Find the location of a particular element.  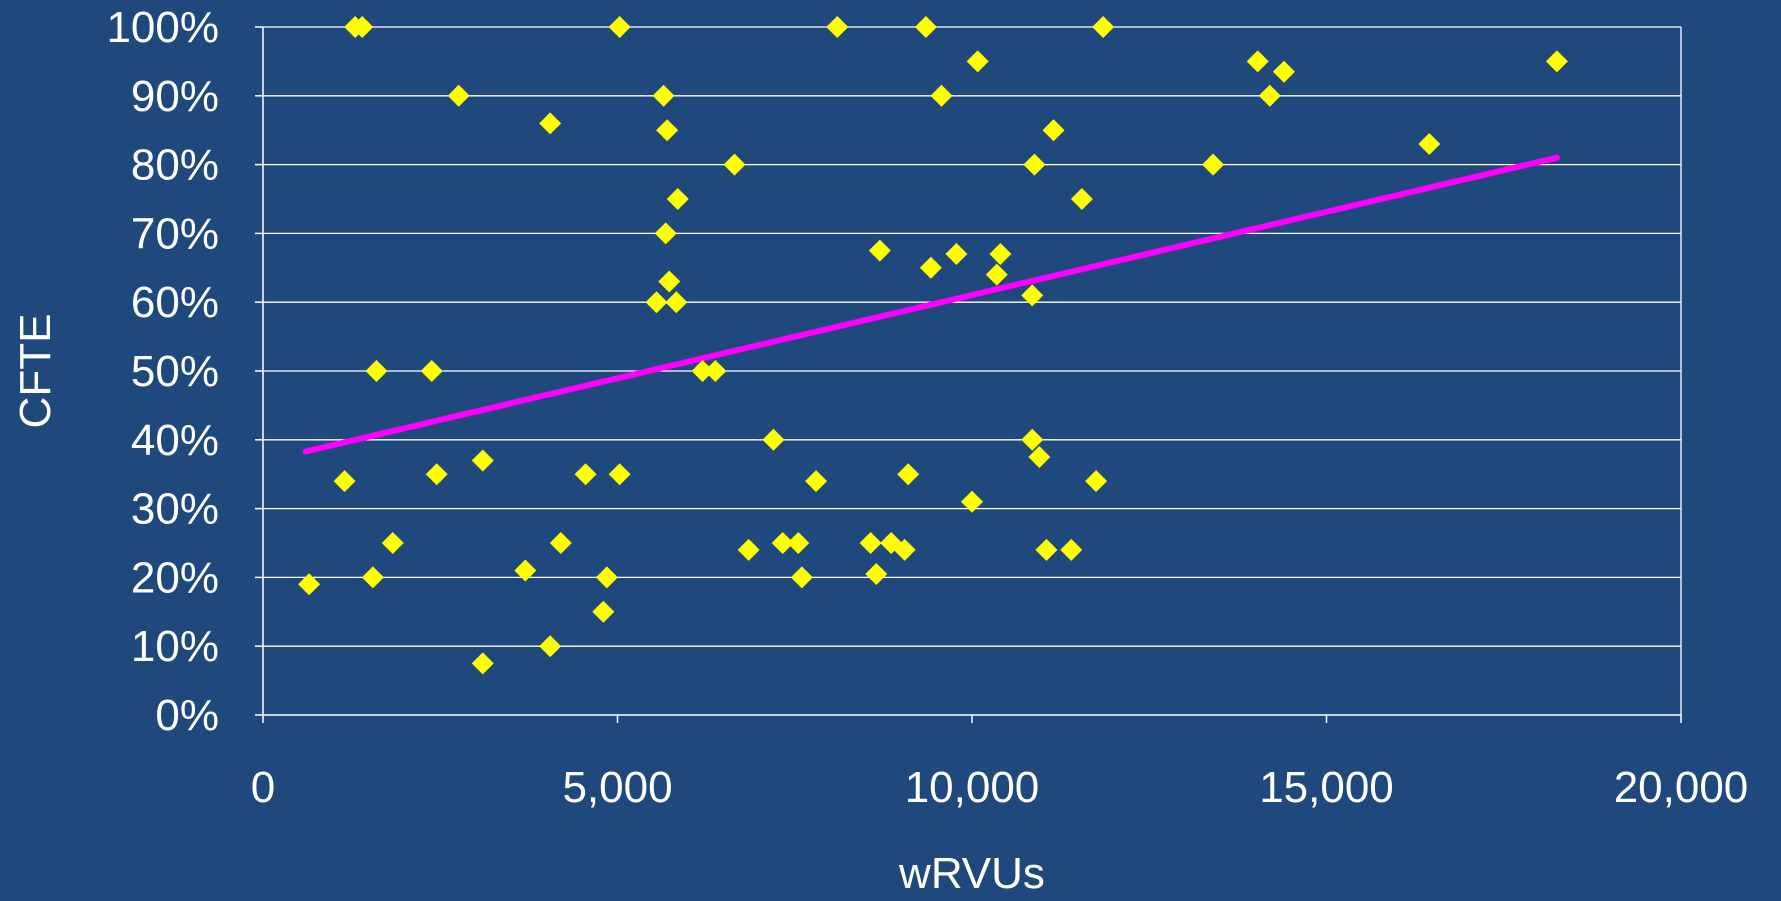

y-tick-label: 50% is located at coordinates (175, 371).